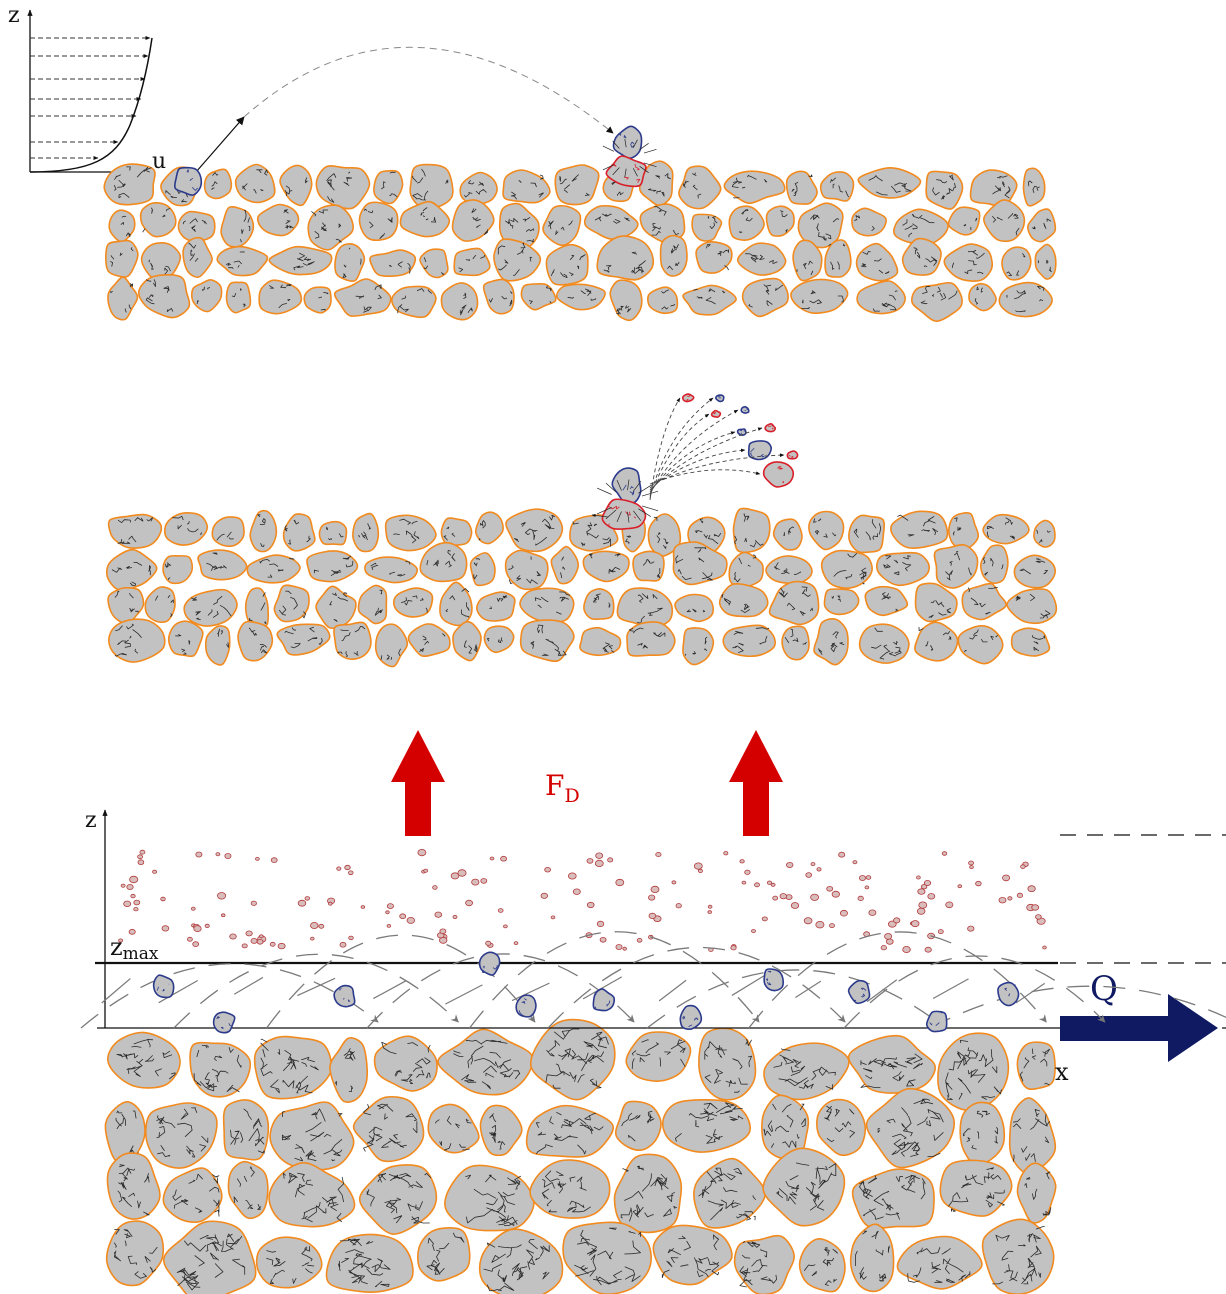 This screenshot has height=1294, width=1226. Describe the element at coordinates (587, 783) in the screenshot. I see `force-arrows: FD` at that location.